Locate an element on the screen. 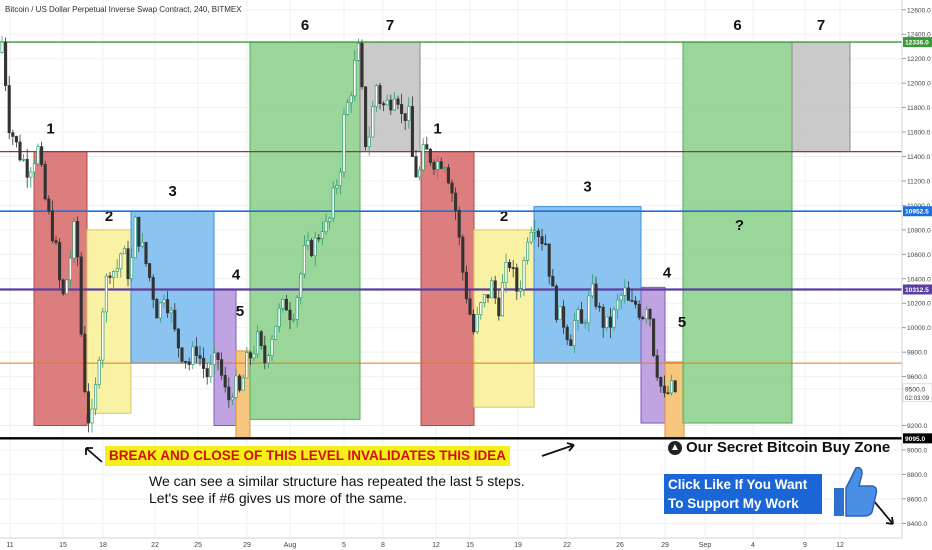  x-tick-label: 19 is located at coordinates (518, 545).